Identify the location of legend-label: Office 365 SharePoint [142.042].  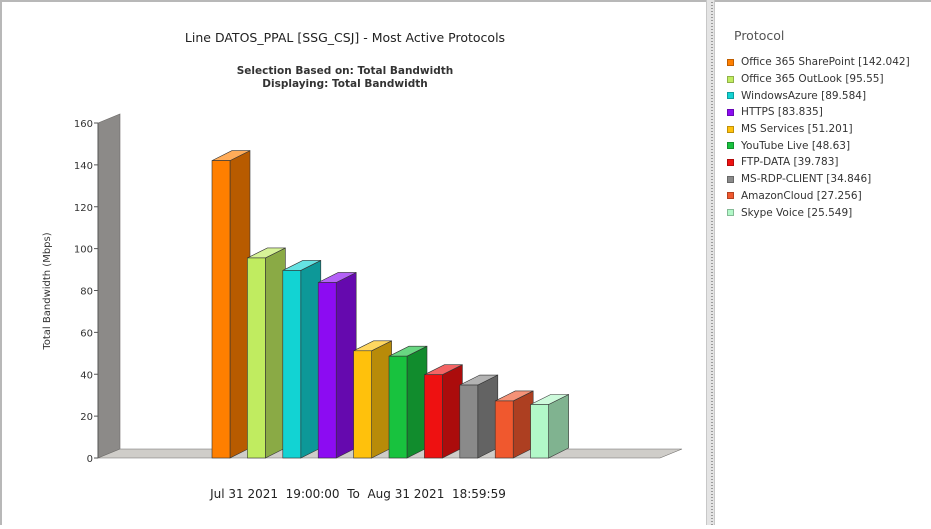
(825, 62).